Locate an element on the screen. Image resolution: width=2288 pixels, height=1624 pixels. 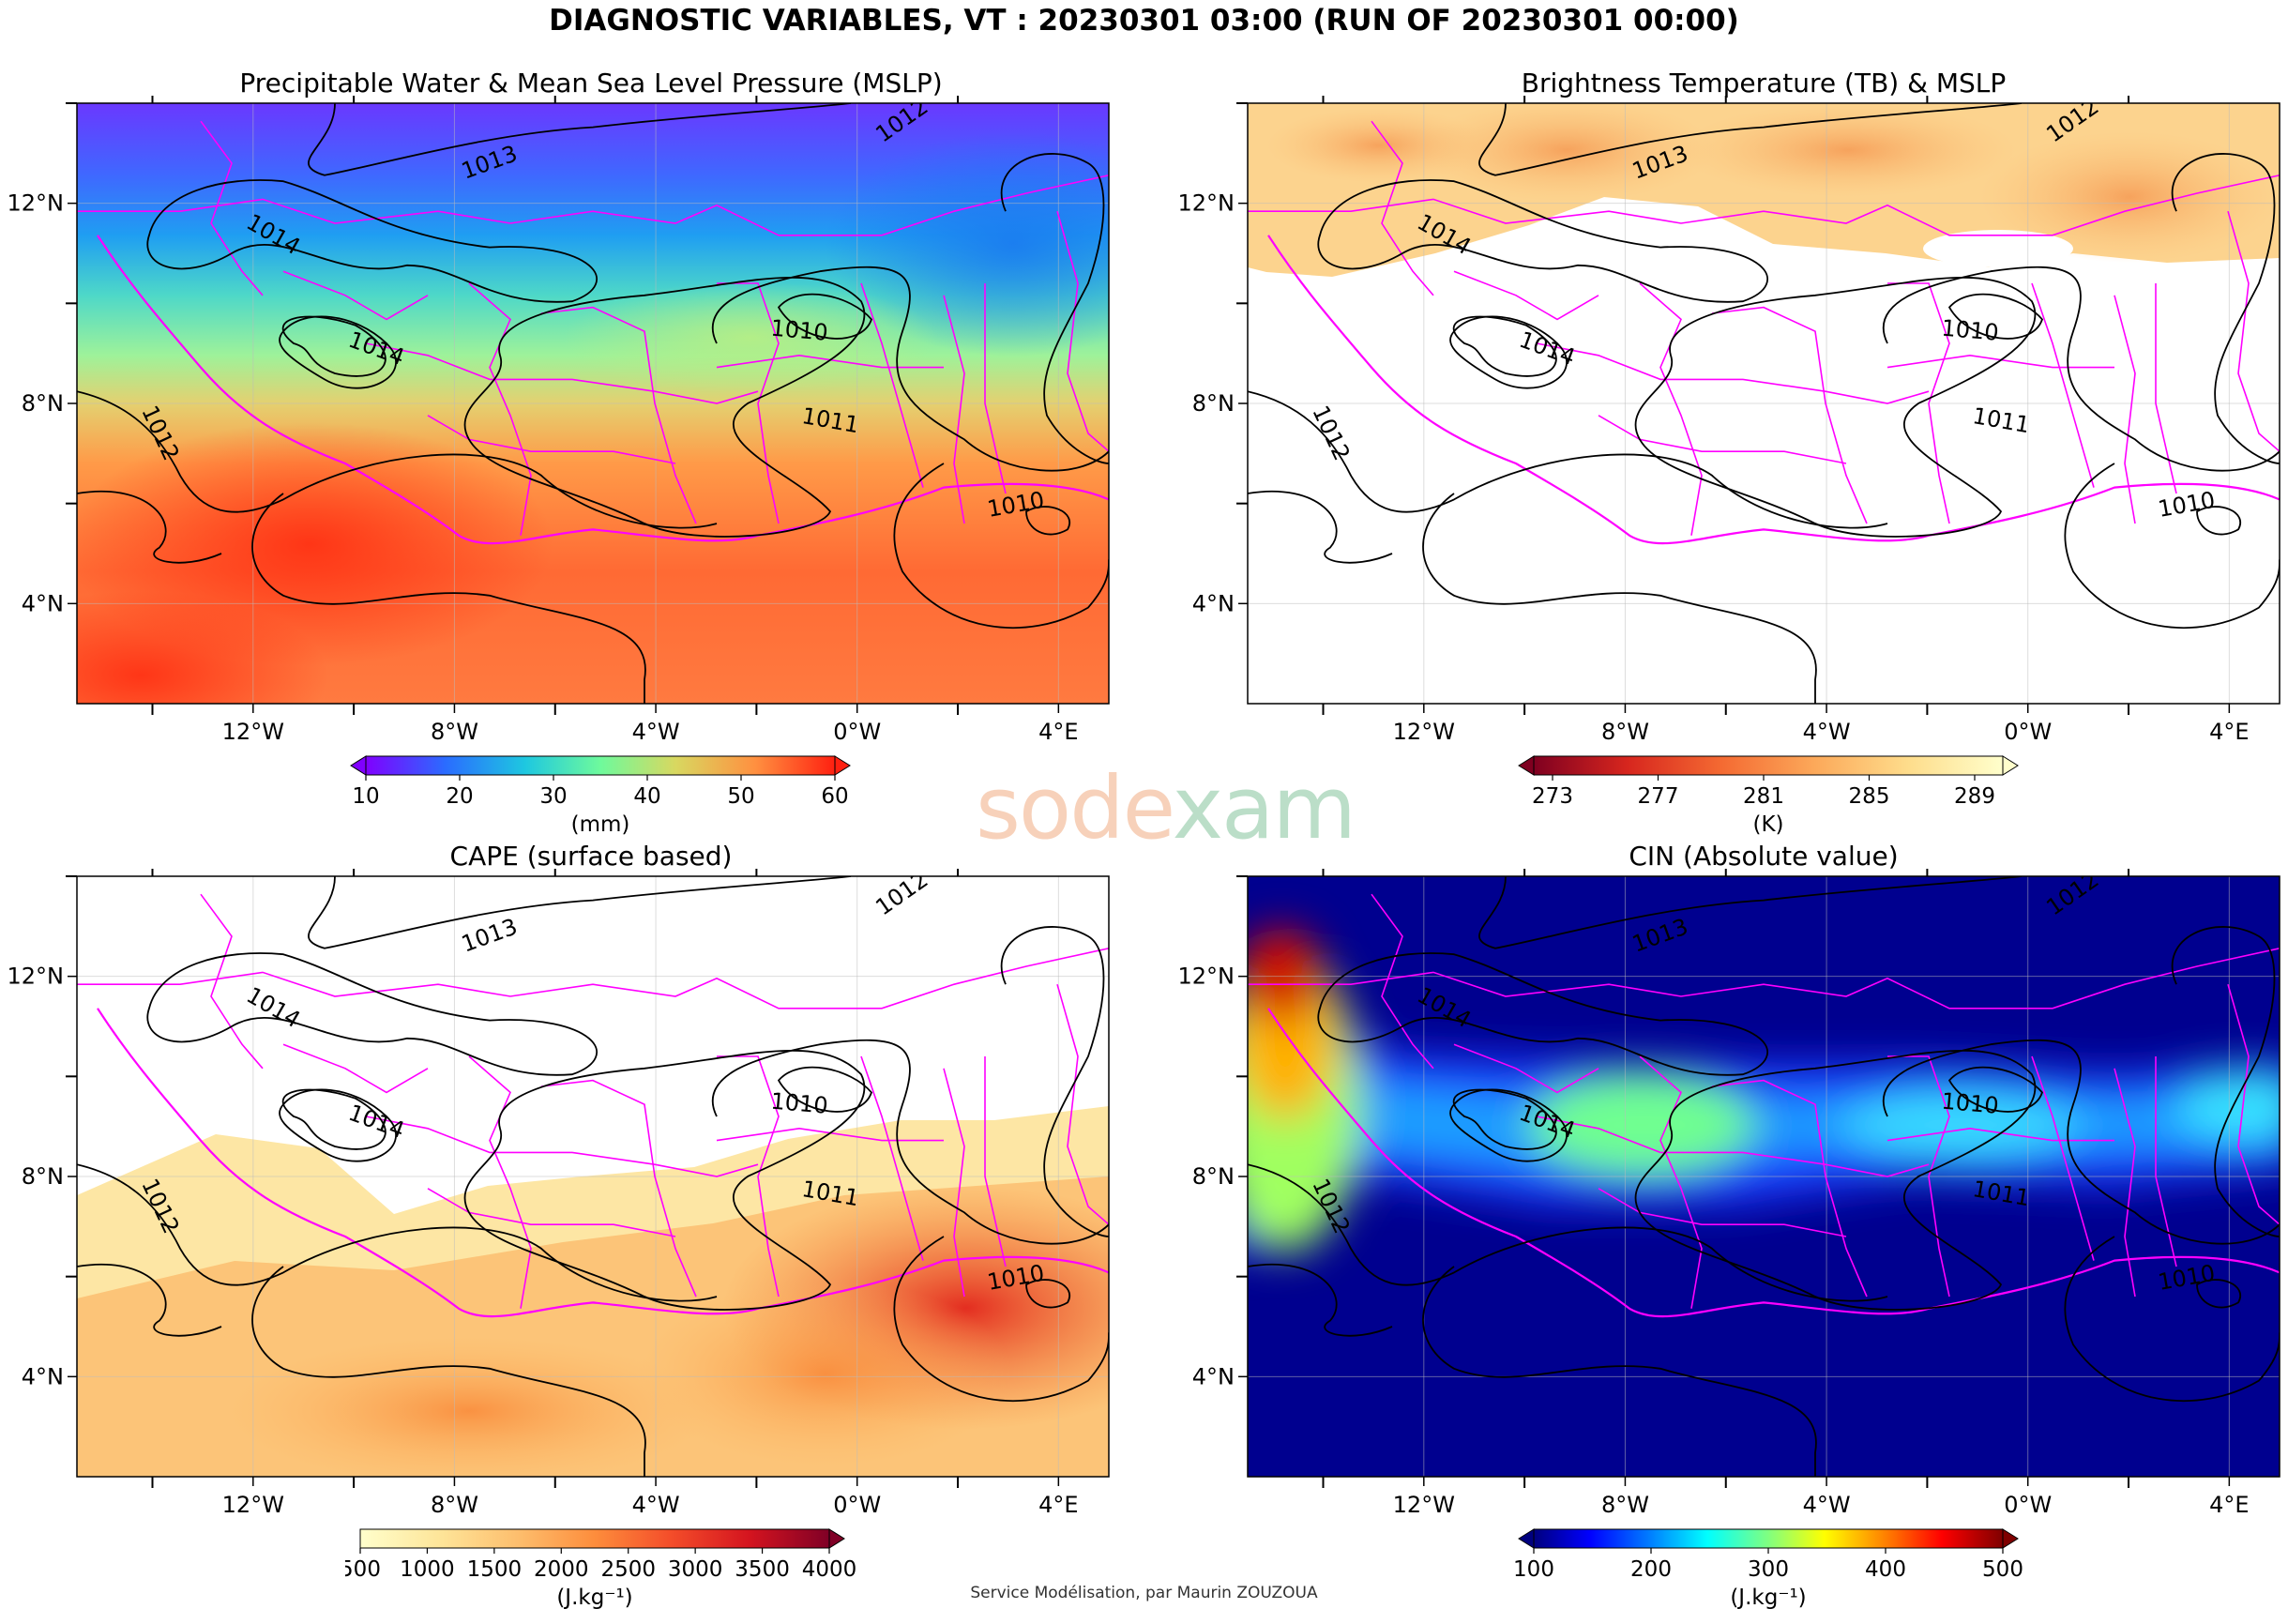
panel-title-brightness-temperature: Brightness Temperature (TB) & MSLP is located at coordinates (1764, 84).